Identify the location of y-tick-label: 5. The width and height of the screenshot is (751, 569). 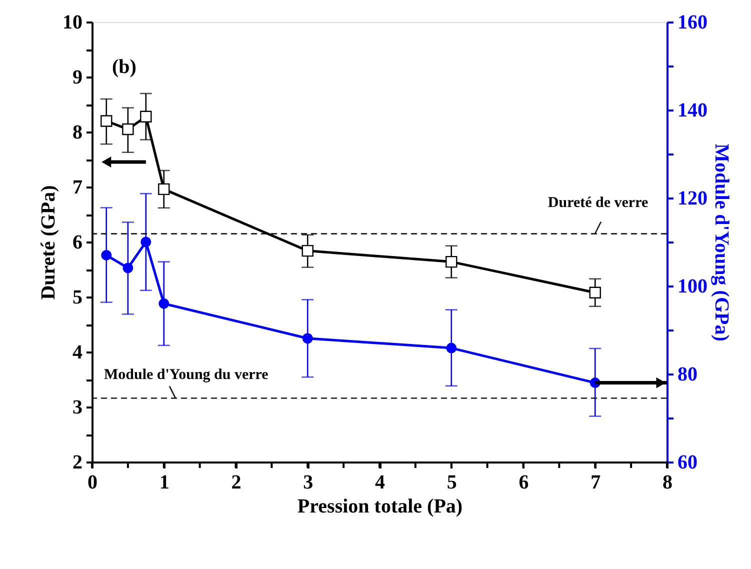
(77, 297).